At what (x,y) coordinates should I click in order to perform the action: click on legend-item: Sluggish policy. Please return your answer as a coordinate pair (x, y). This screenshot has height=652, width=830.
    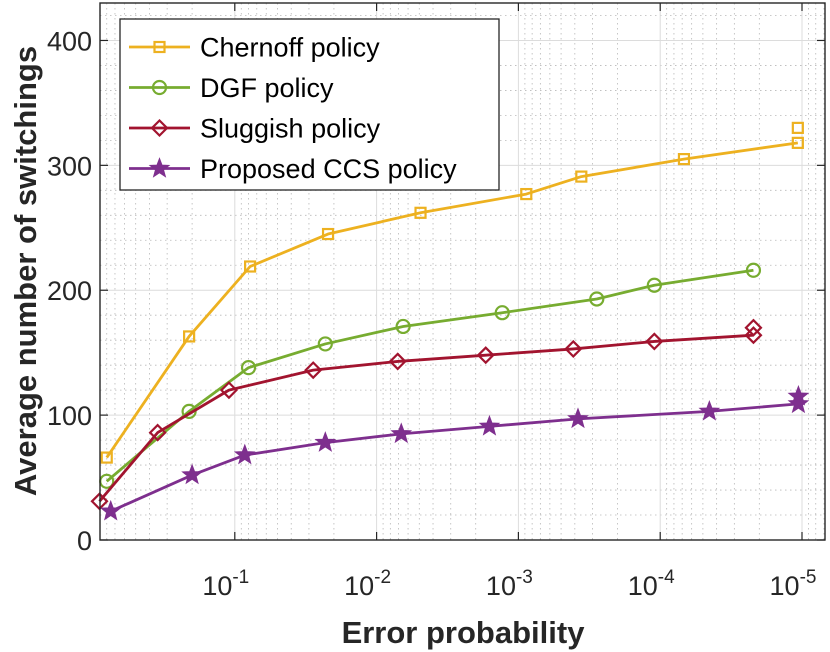
    Looking at the image, I should click on (255, 129).